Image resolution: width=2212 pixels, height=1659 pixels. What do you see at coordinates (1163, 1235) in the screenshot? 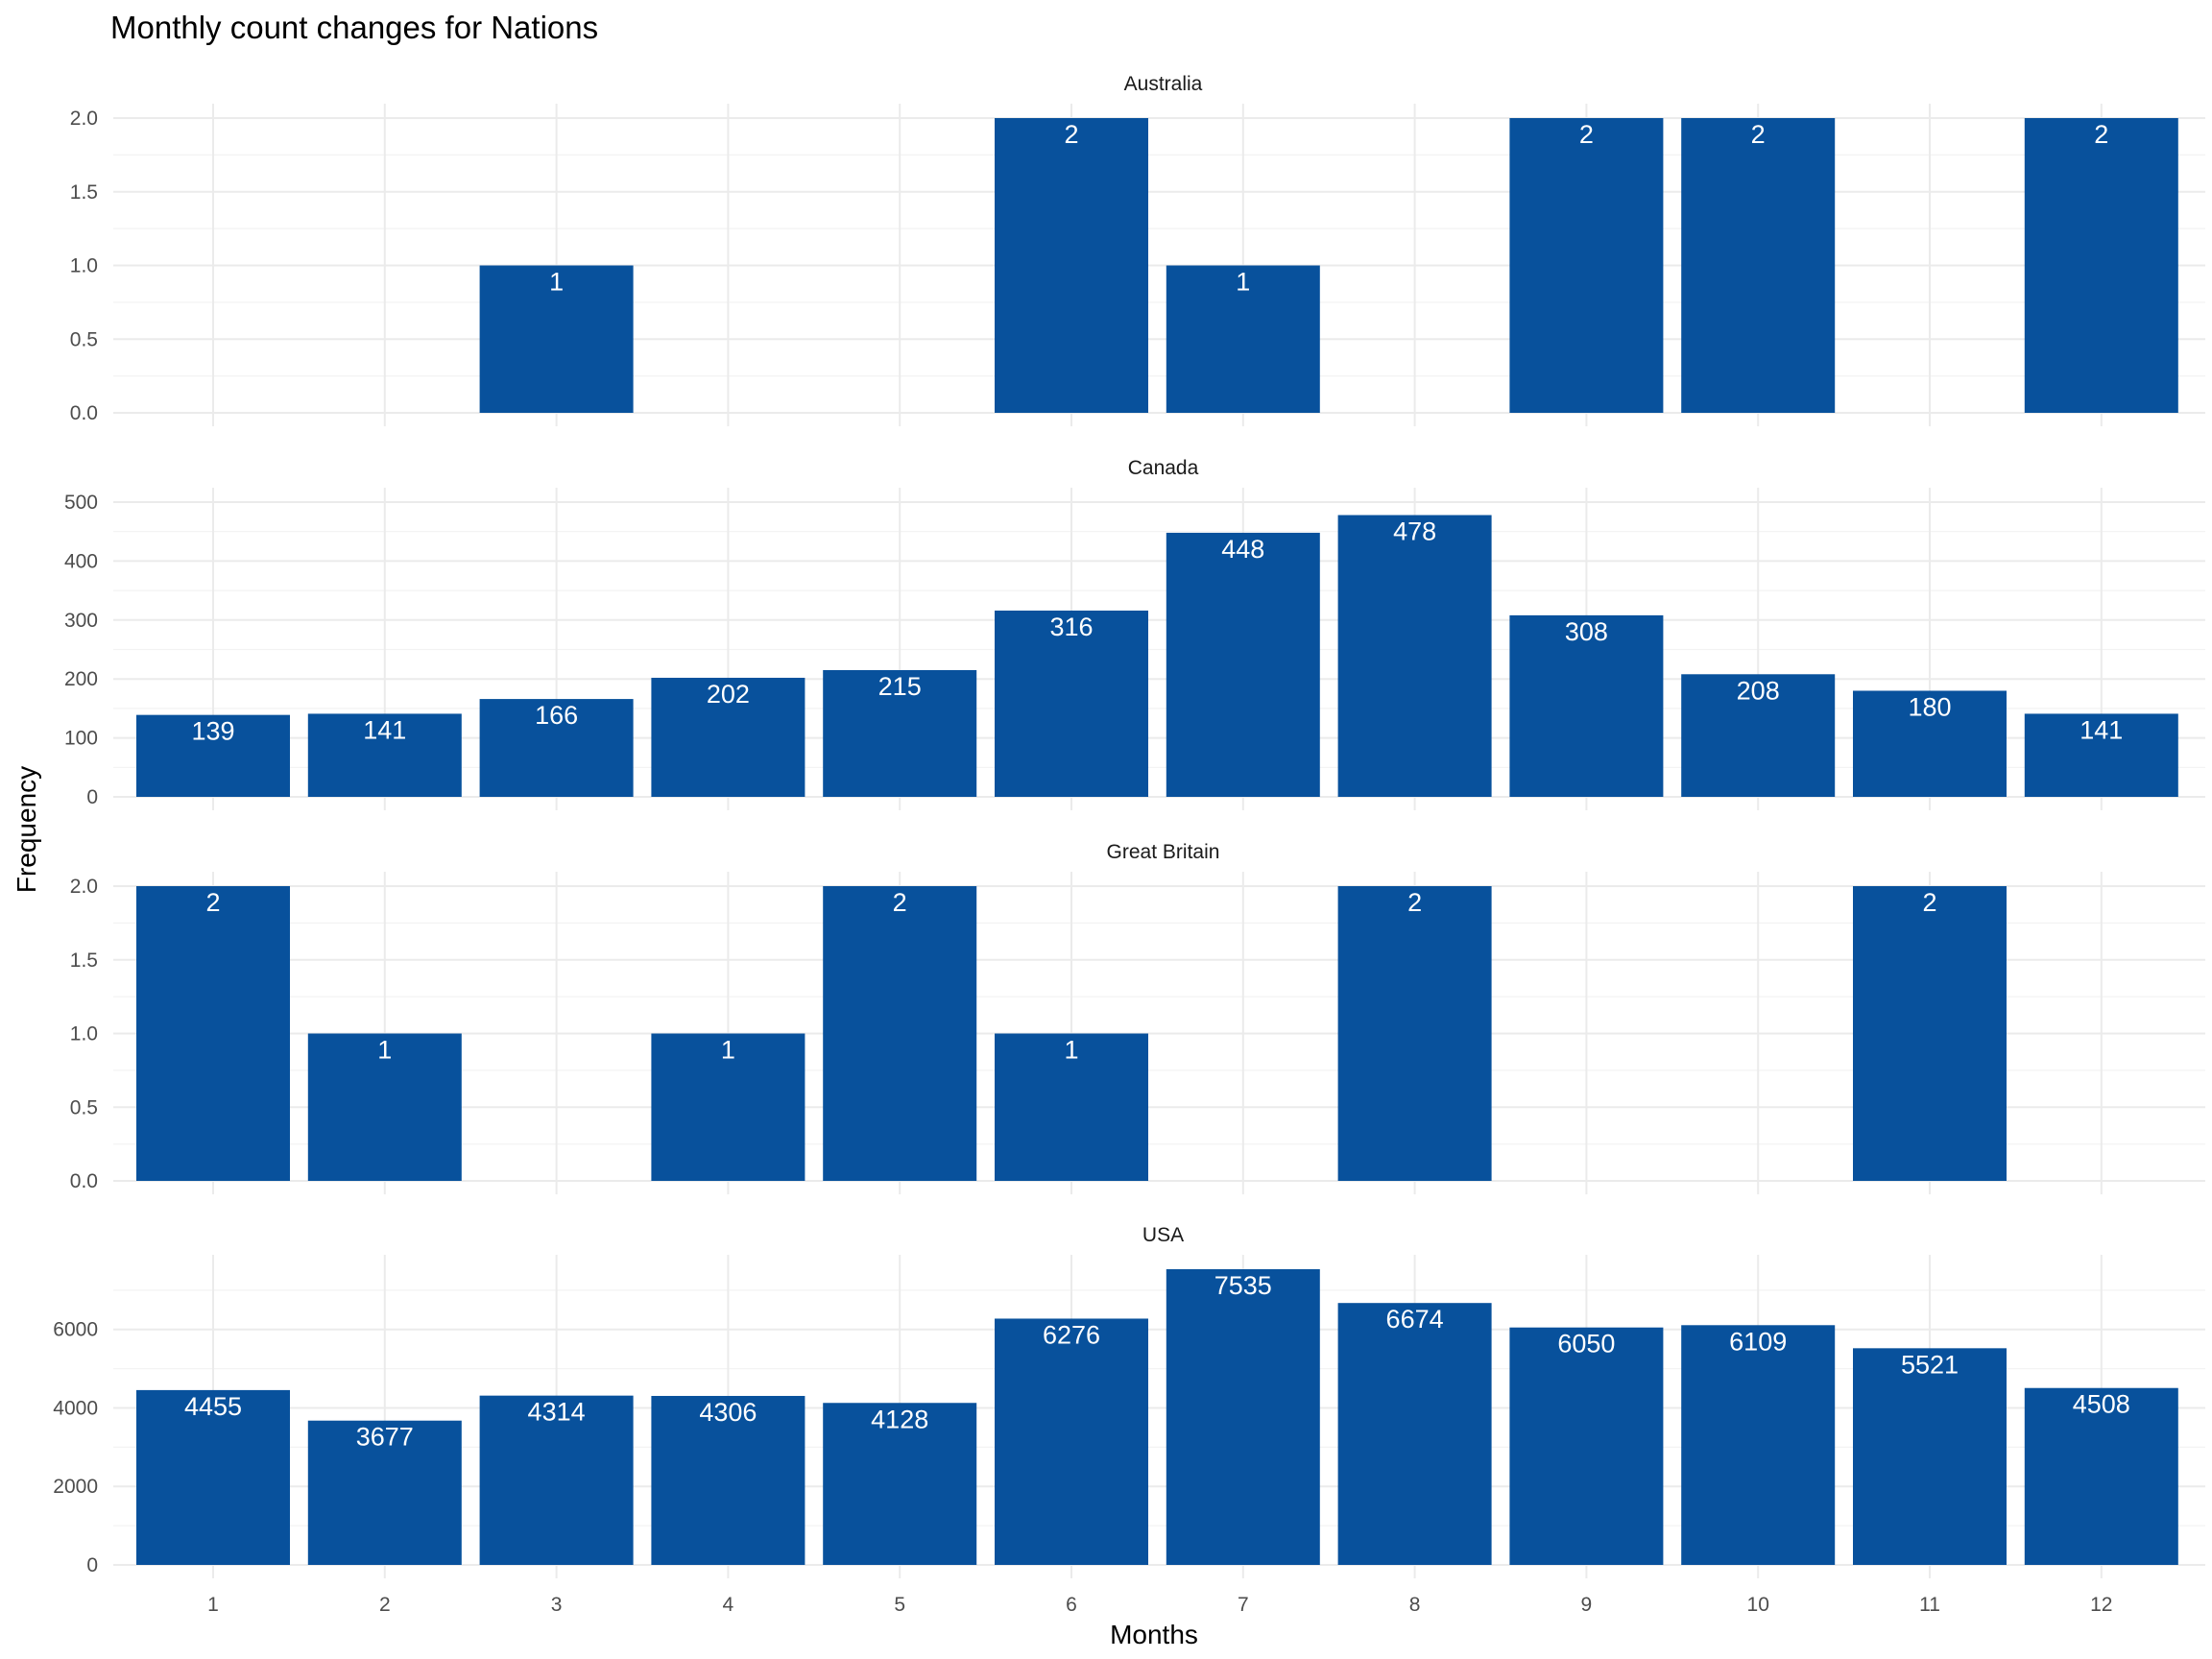
I see `facet-strip-label: USA` at bounding box center [1163, 1235].